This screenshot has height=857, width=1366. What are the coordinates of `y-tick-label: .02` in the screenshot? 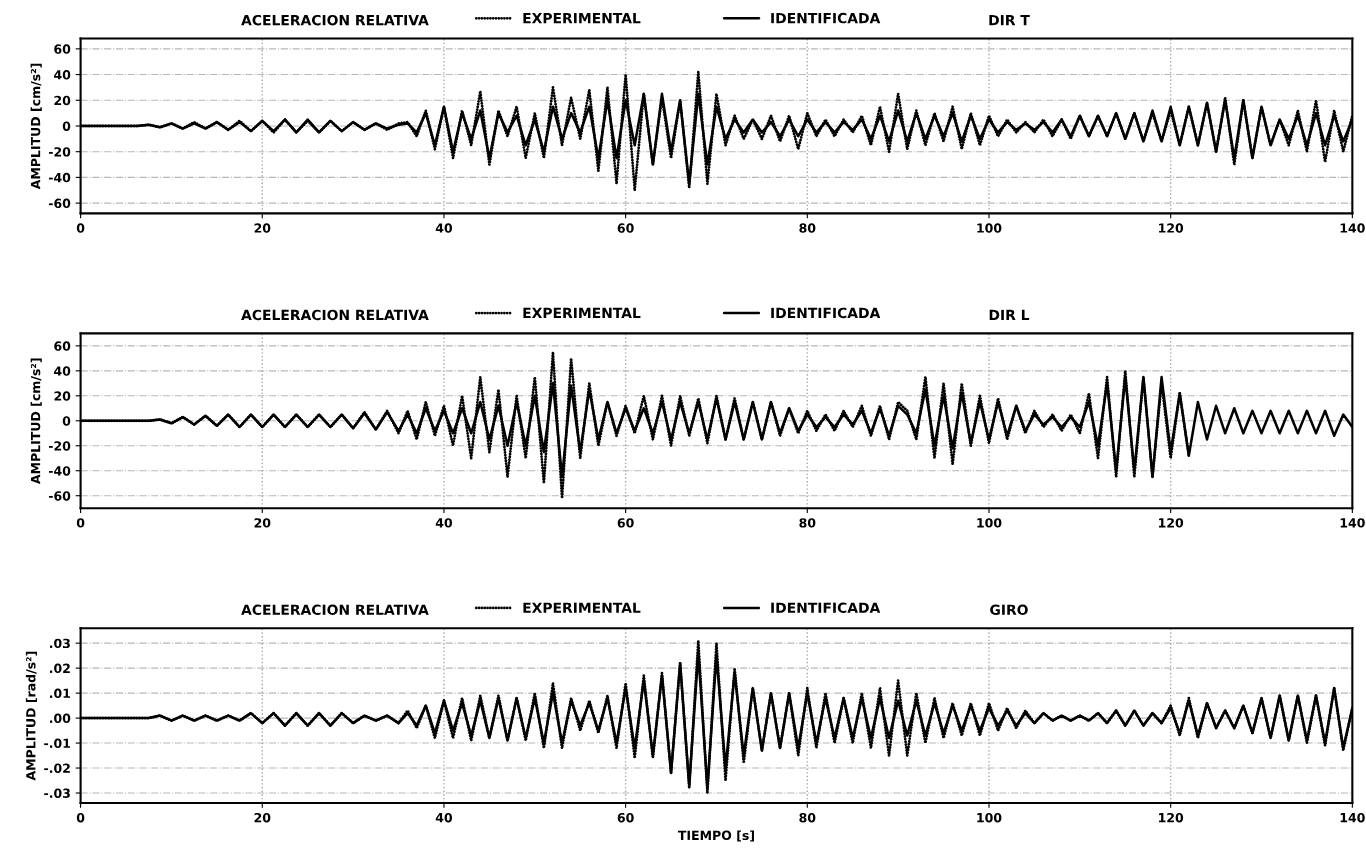 It's located at (60, 668).